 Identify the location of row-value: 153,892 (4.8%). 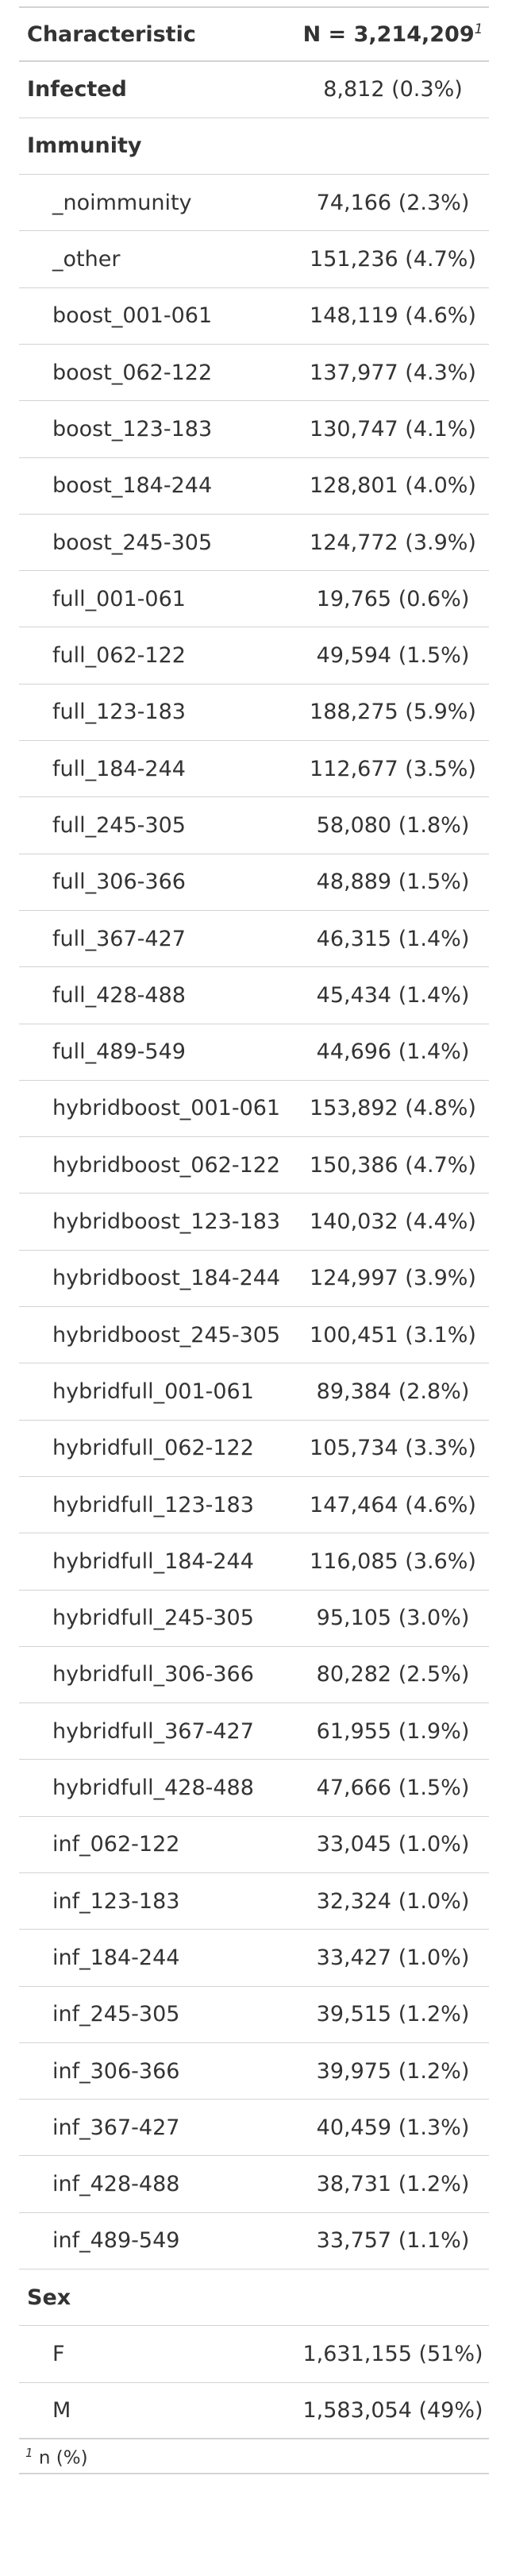
(393, 1108).